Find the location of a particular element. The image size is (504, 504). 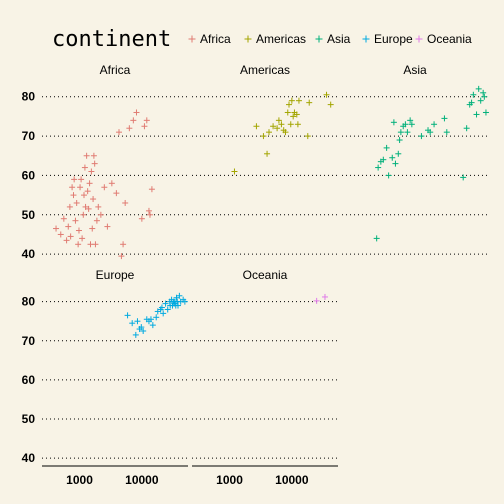

legend-item-oceania: Oceania is located at coordinates (443, 39).